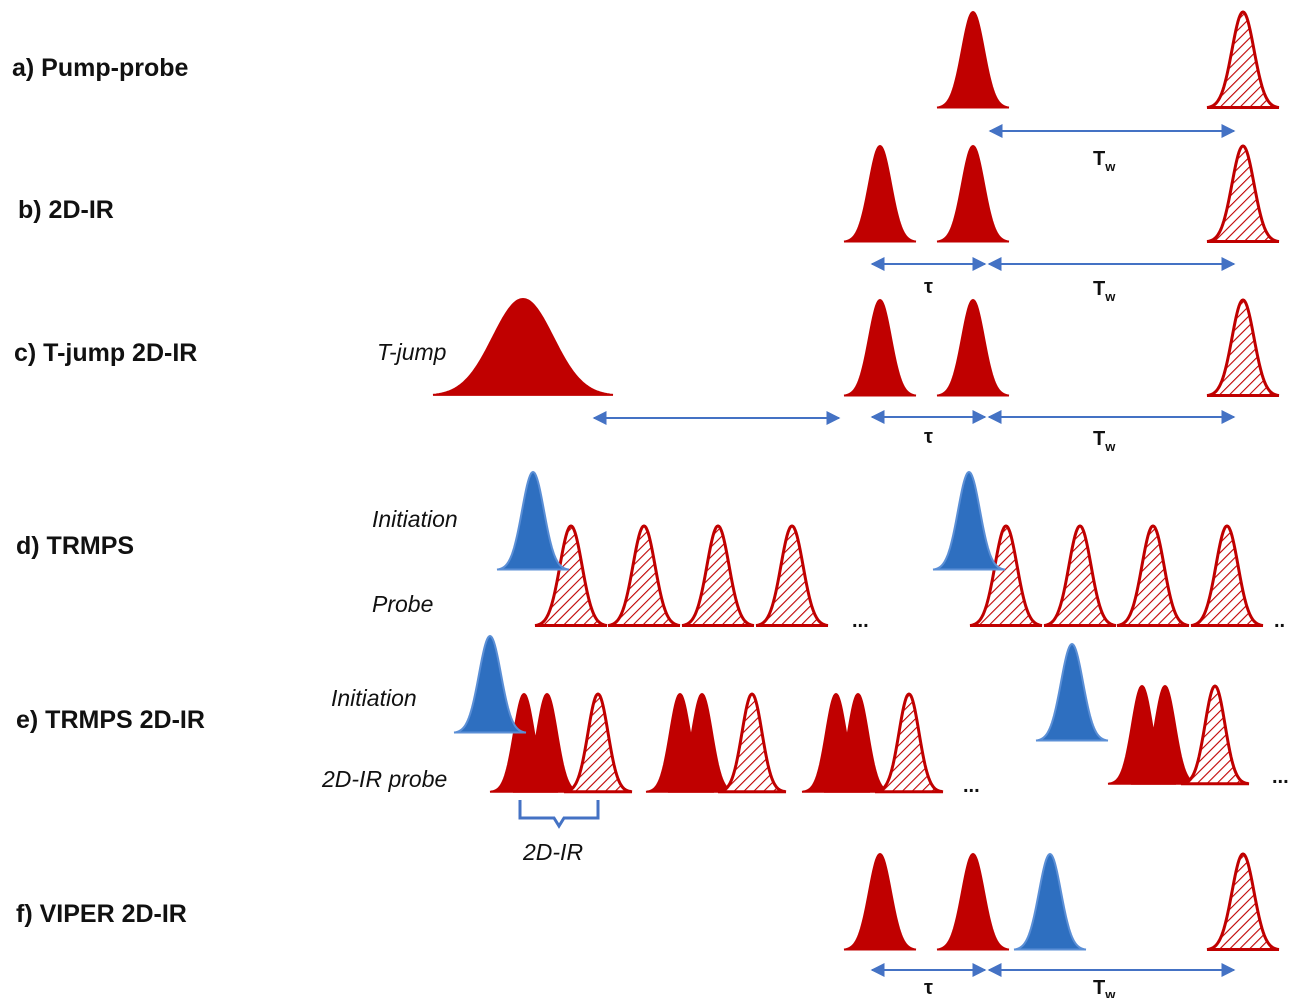 The width and height of the screenshot is (1293, 998). Describe the element at coordinates (412, 352) in the screenshot. I see `tjump-label: T-jump` at that location.